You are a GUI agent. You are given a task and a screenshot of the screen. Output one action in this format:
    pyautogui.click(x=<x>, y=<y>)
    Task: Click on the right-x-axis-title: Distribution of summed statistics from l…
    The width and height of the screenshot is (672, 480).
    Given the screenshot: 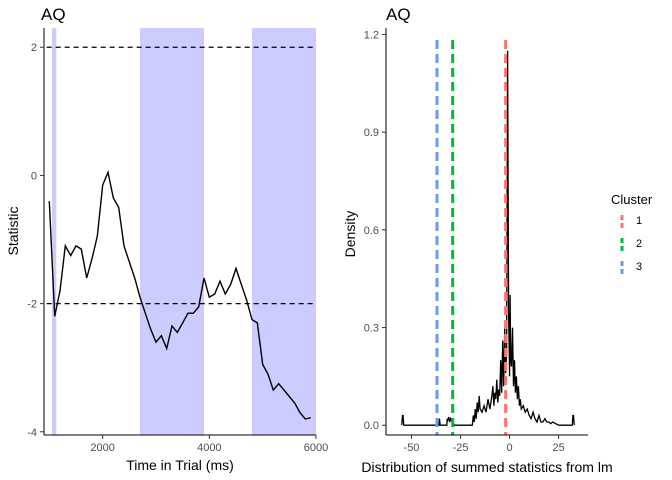 What is the action you would take?
    pyautogui.click(x=486, y=467)
    